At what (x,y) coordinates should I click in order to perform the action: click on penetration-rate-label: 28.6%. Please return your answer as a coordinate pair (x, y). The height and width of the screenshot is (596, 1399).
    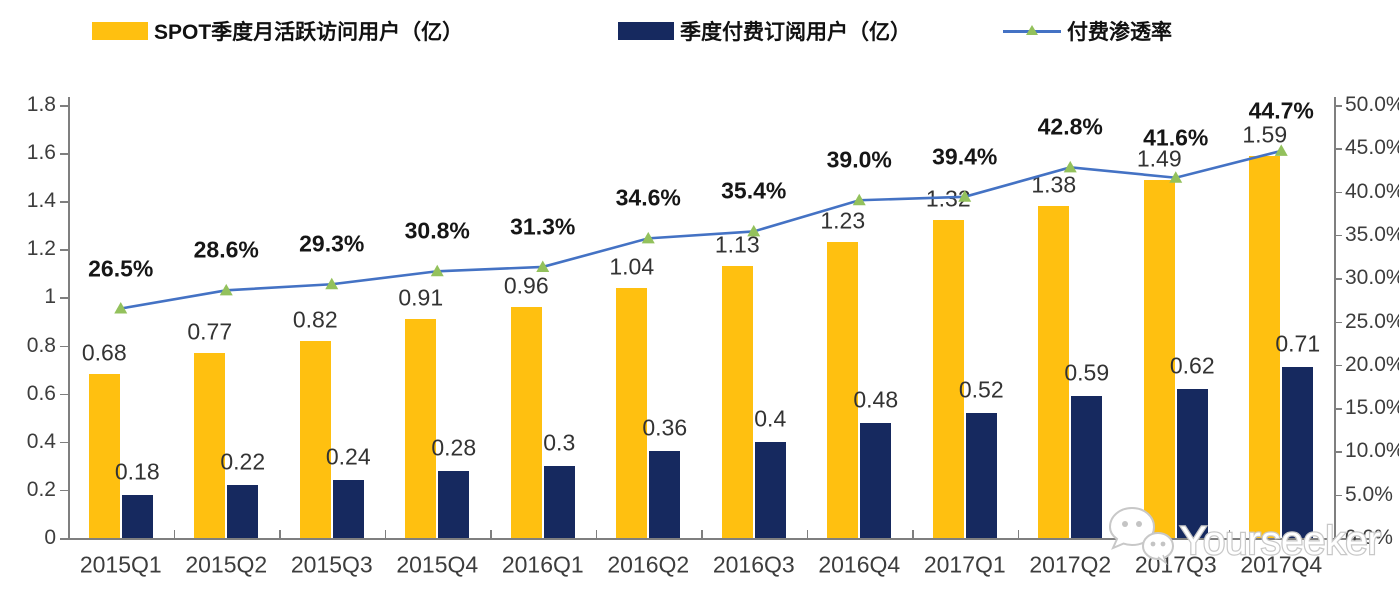
    Looking at the image, I should click on (226, 249).